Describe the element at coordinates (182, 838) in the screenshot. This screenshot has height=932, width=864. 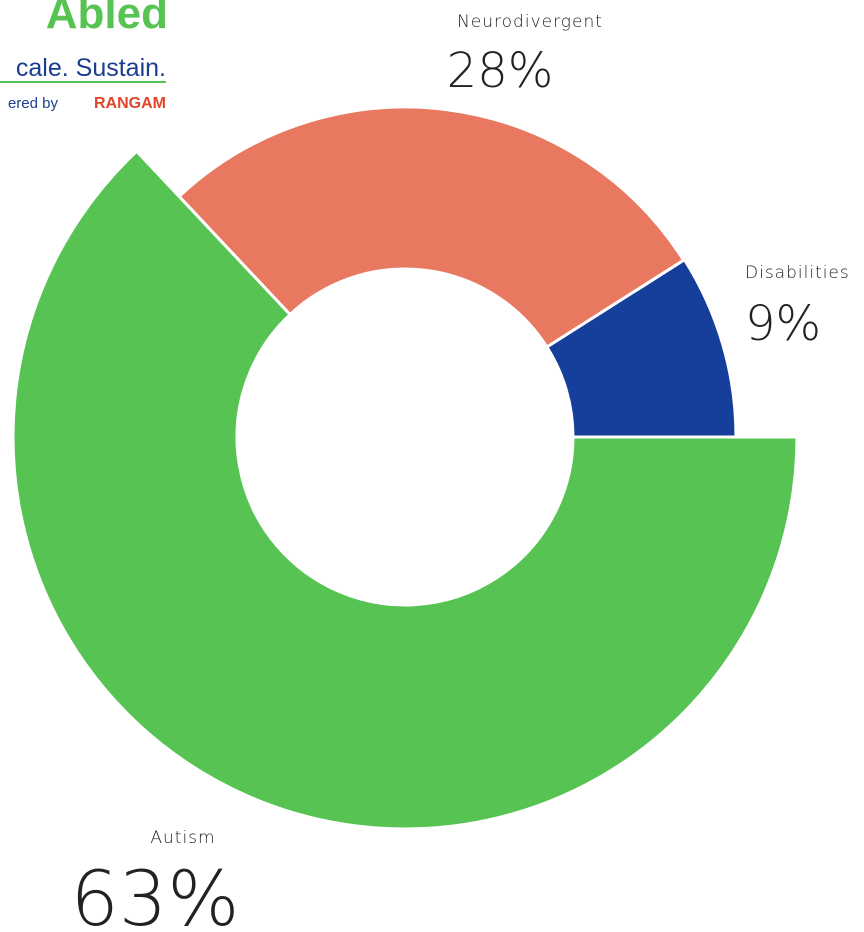
I see `category-label: Autism` at that location.